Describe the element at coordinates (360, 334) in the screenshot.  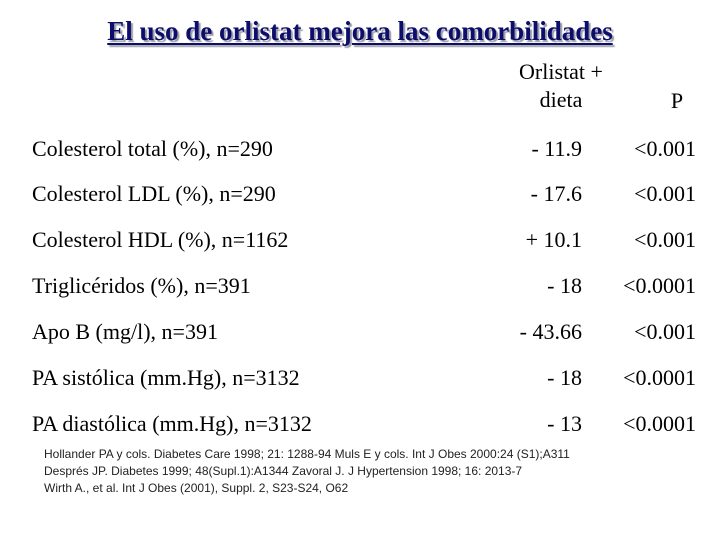
I see `table-row: Apo B (mg/l), n=391 - 43.66 <0.001` at that location.